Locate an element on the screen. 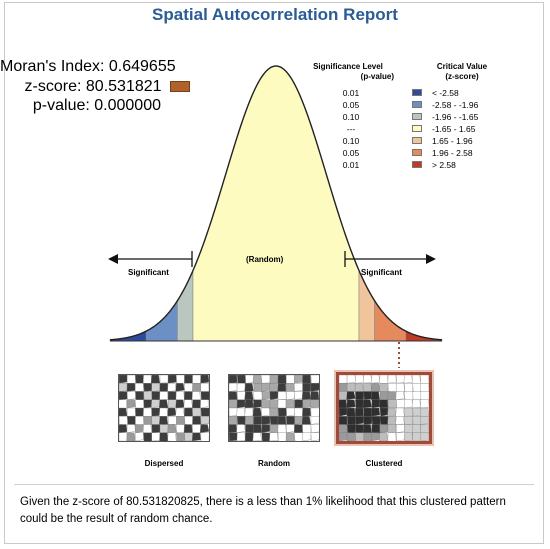  morans-index-row: Moran's Index: 0.649655 is located at coordinates (88, 67).